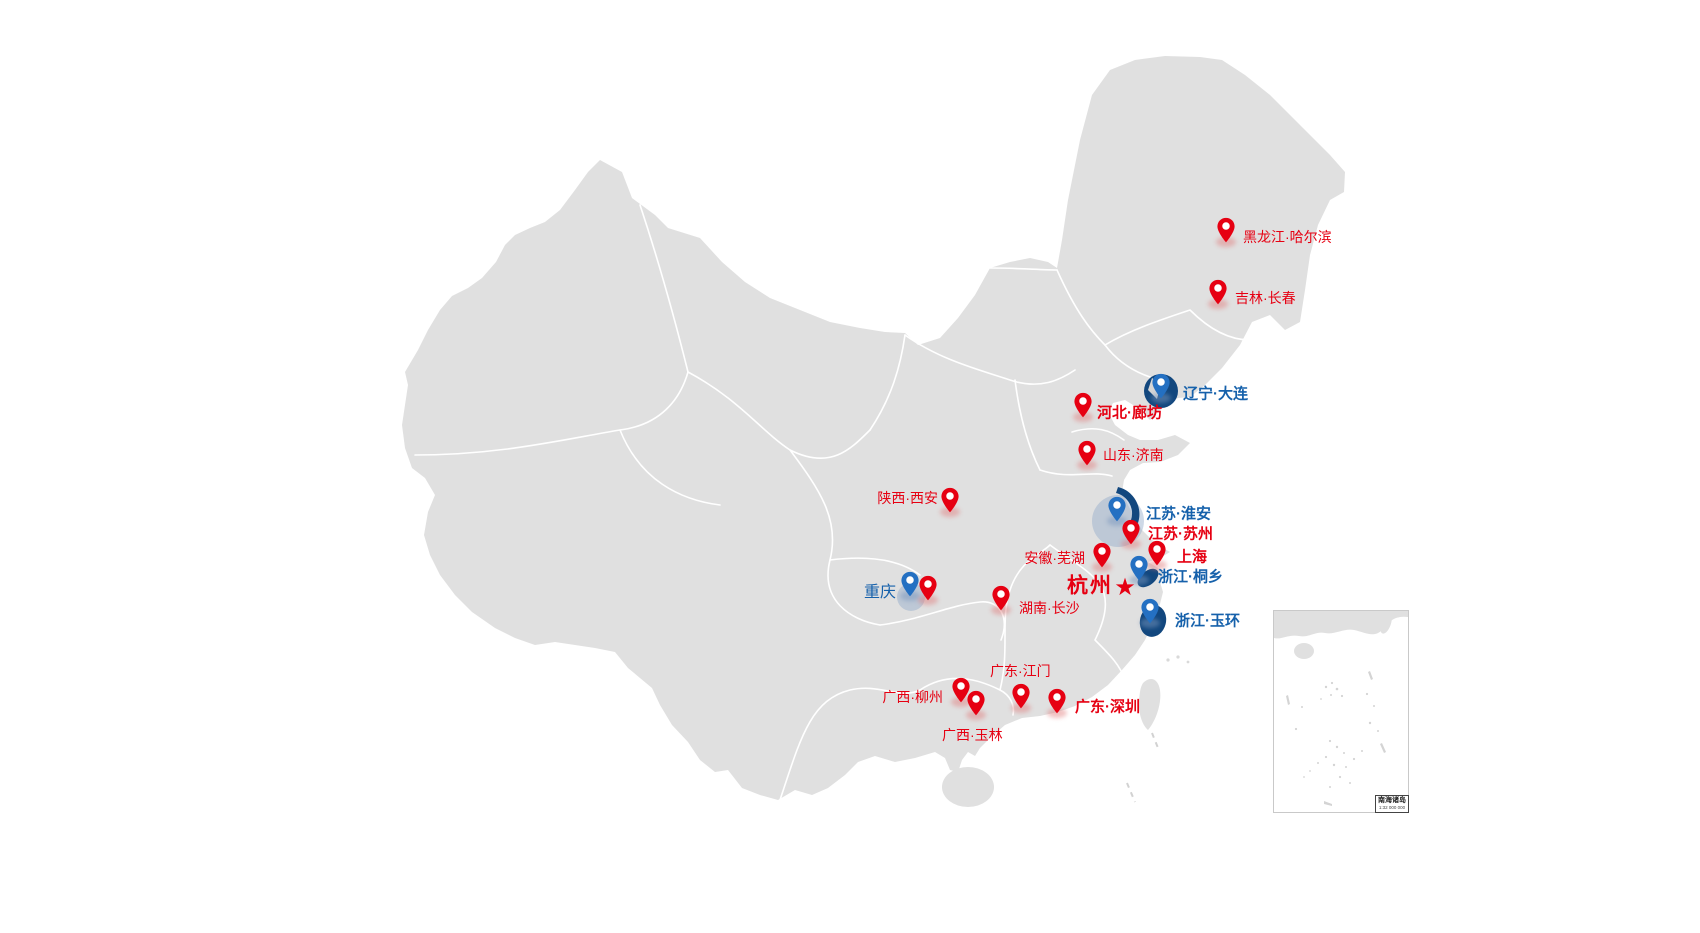 This screenshot has width=1700, height=933. What do you see at coordinates (950, 500) in the screenshot?
I see `marker-pin-shaanxi-xian` at bounding box center [950, 500].